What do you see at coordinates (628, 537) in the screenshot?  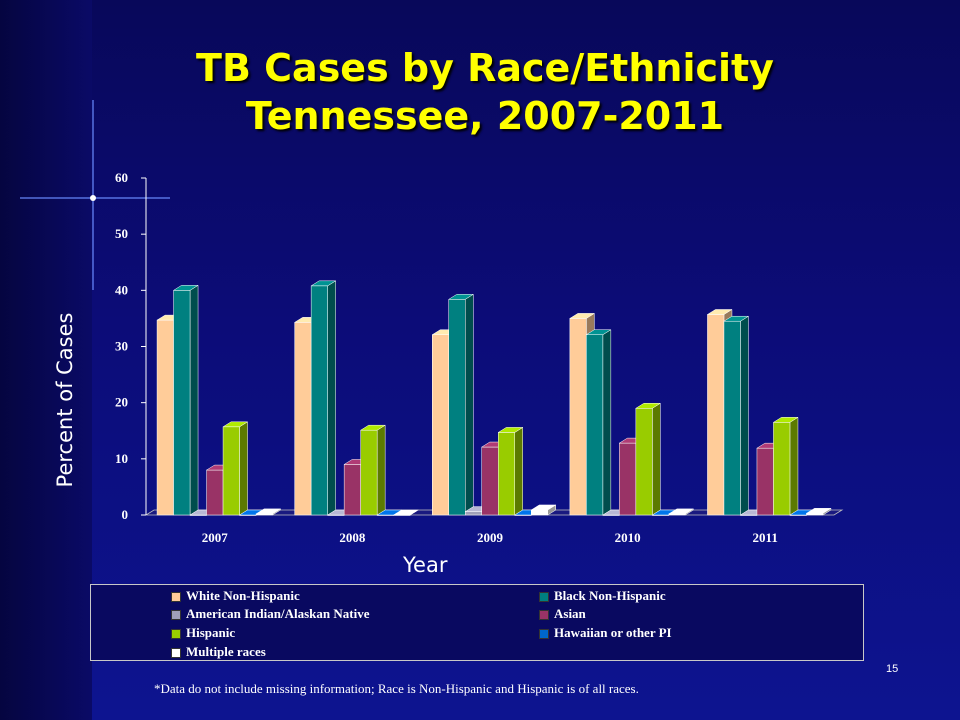 I see `x-tick-label: 2010` at bounding box center [628, 537].